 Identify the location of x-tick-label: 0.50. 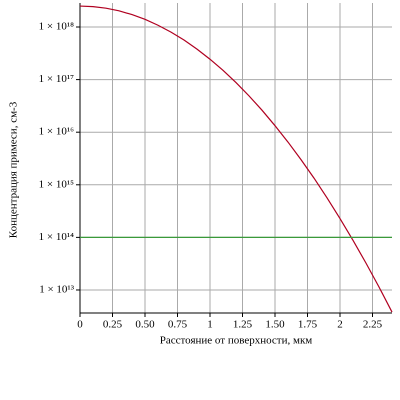
(145, 325).